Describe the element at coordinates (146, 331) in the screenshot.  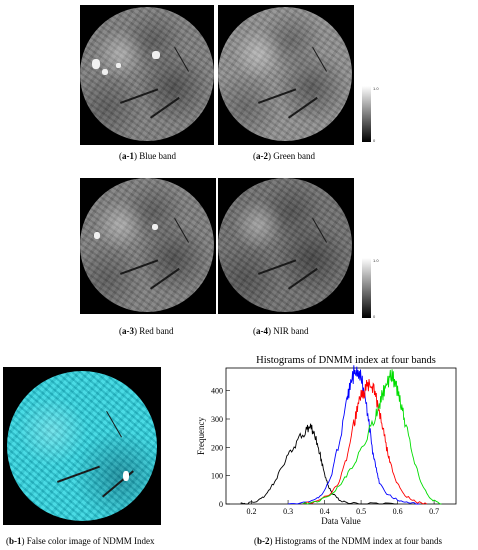
I see `caption-a3: (a-3) Red band` at that location.